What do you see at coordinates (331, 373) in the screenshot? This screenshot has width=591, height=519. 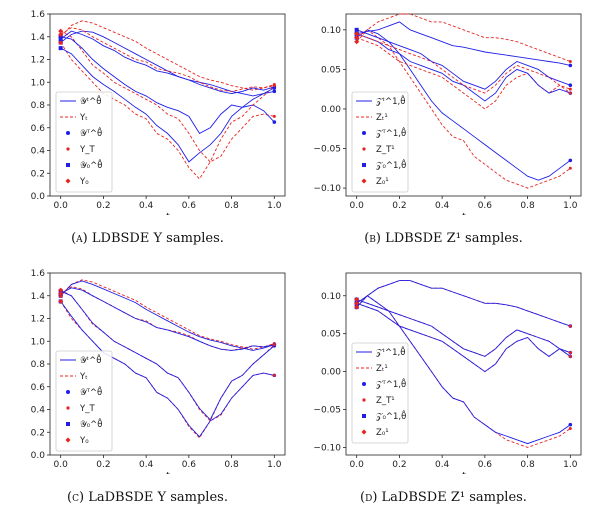 I see `y-tick-label: 0.00` at bounding box center [331, 373].